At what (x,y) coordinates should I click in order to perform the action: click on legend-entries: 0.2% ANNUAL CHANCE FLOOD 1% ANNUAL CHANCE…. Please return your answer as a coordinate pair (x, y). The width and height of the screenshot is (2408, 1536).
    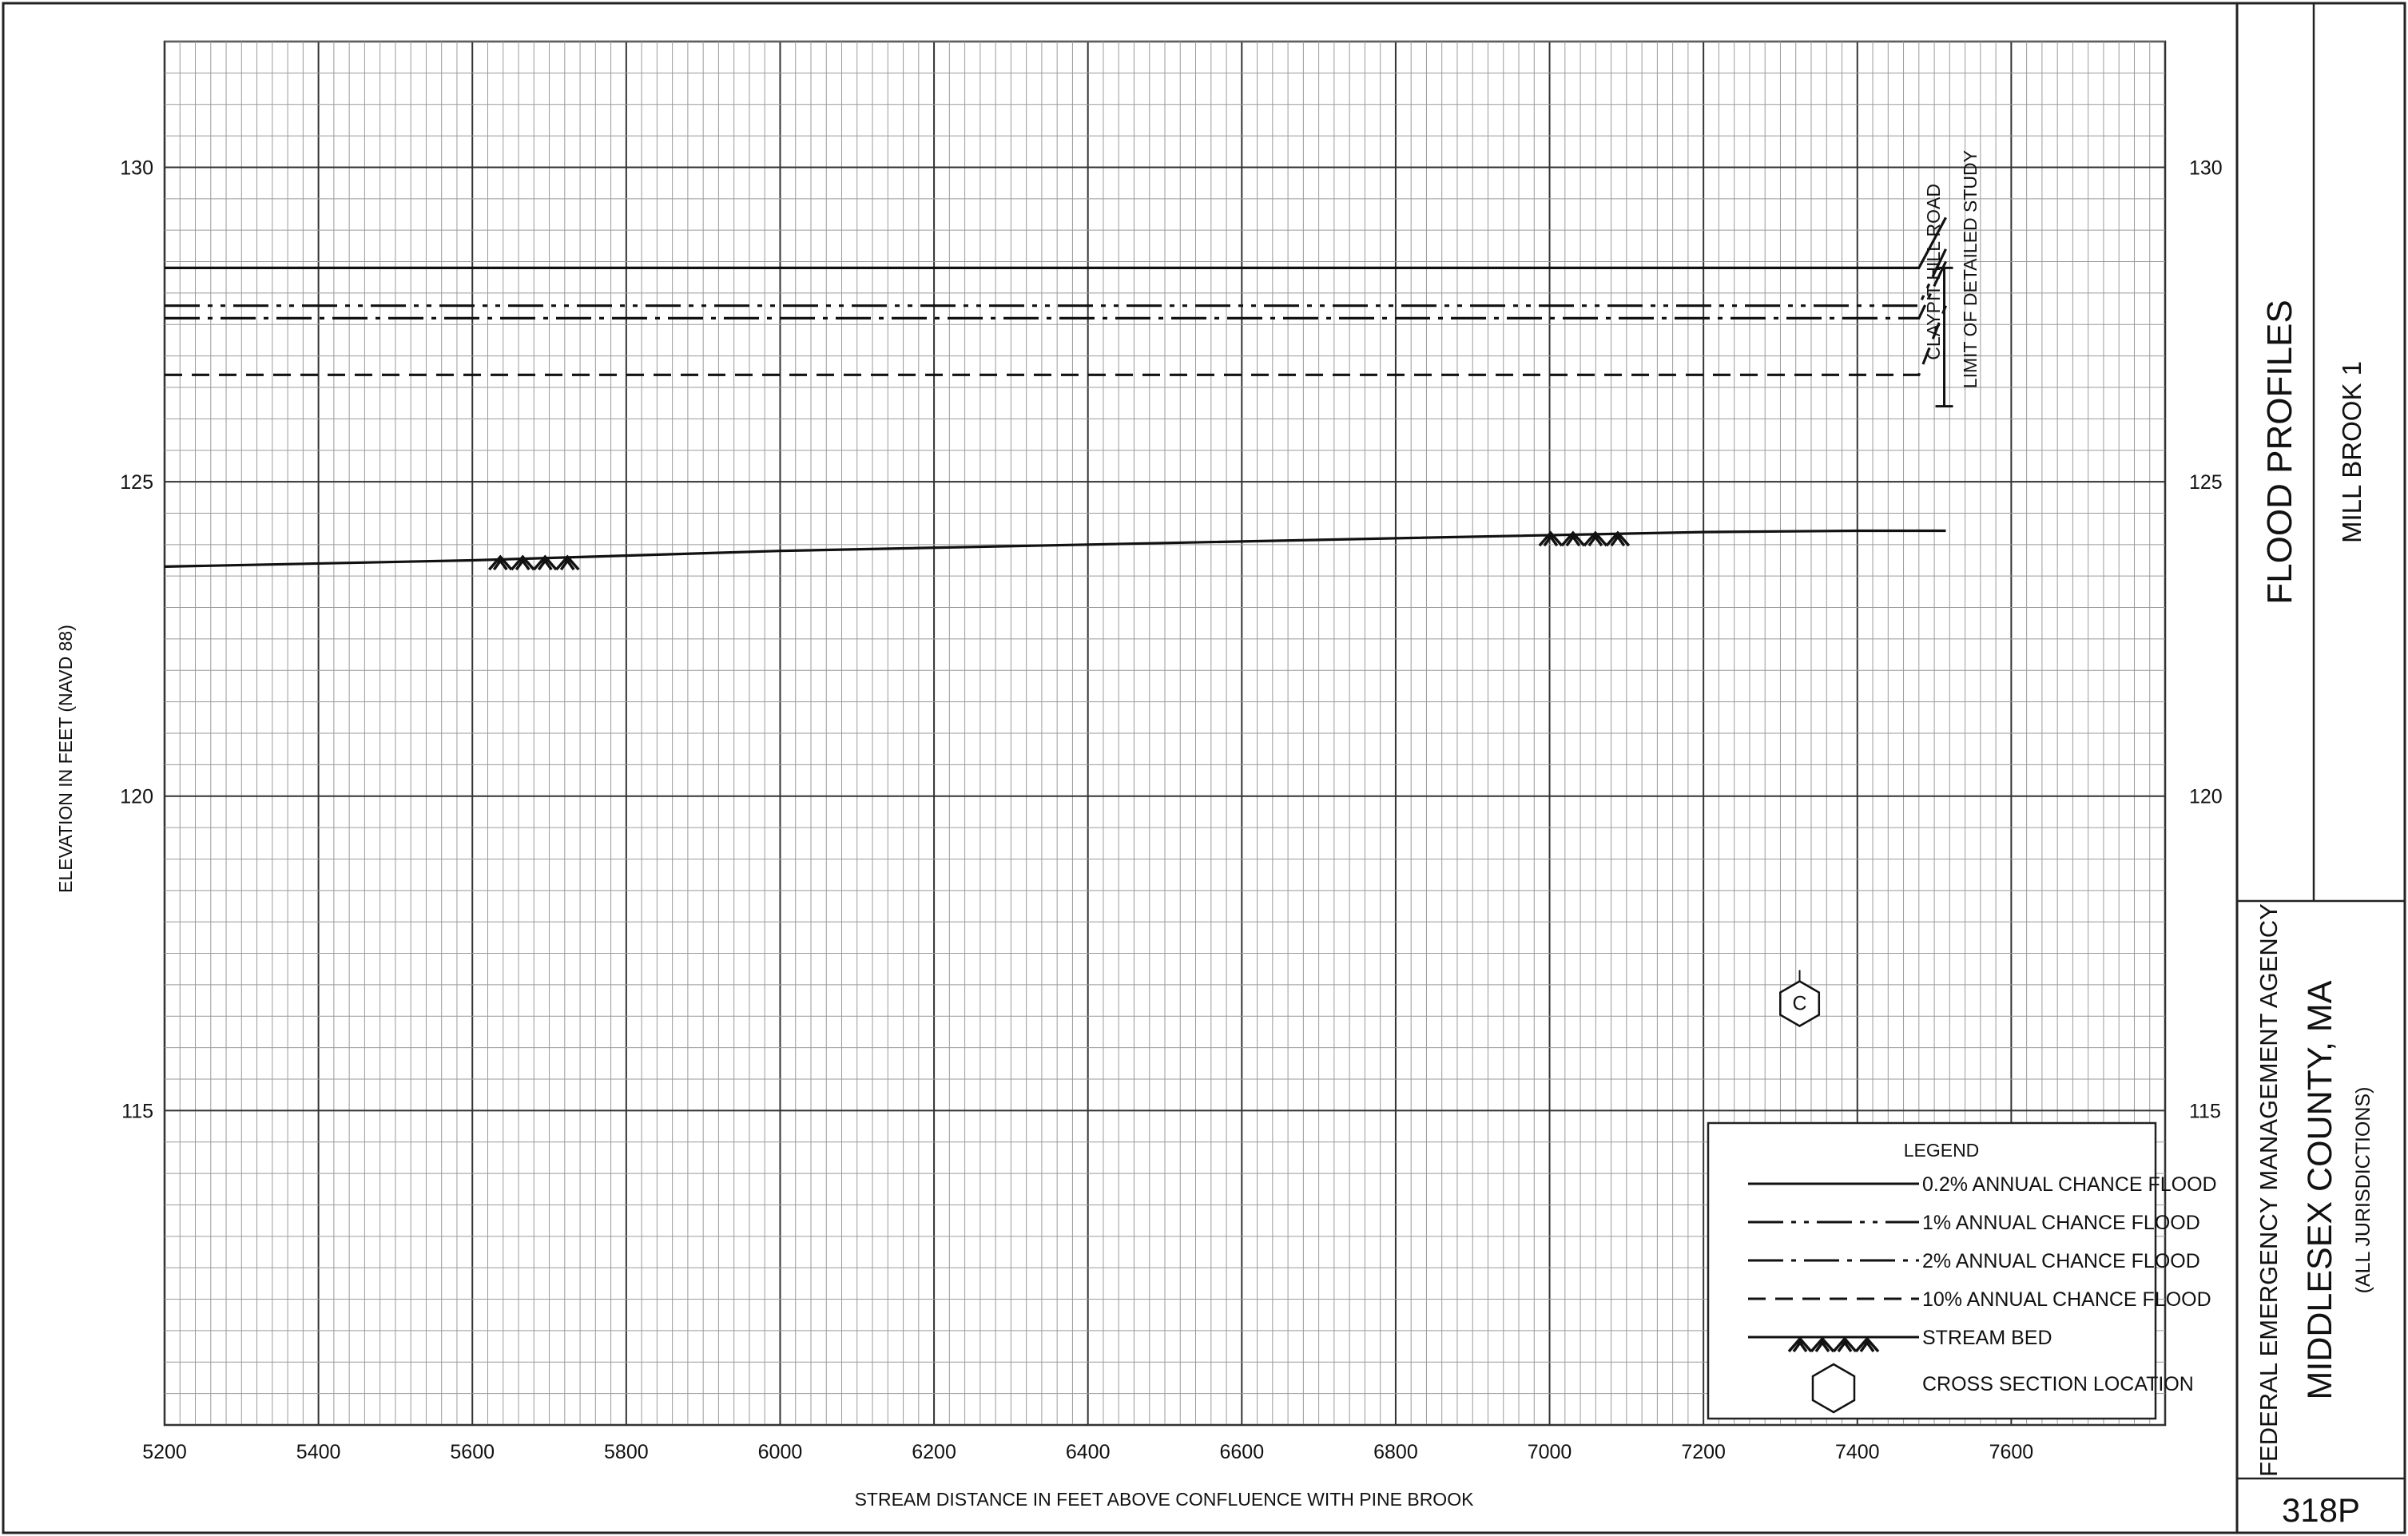
    Looking at the image, I should click on (1983, 1293).